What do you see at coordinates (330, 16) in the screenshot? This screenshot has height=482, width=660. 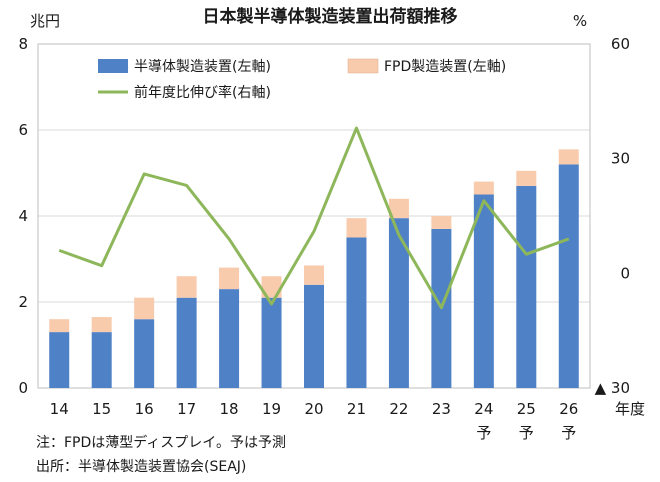 I see `chart-title: 日本製半導体製造装置出荷額推移` at bounding box center [330, 16].